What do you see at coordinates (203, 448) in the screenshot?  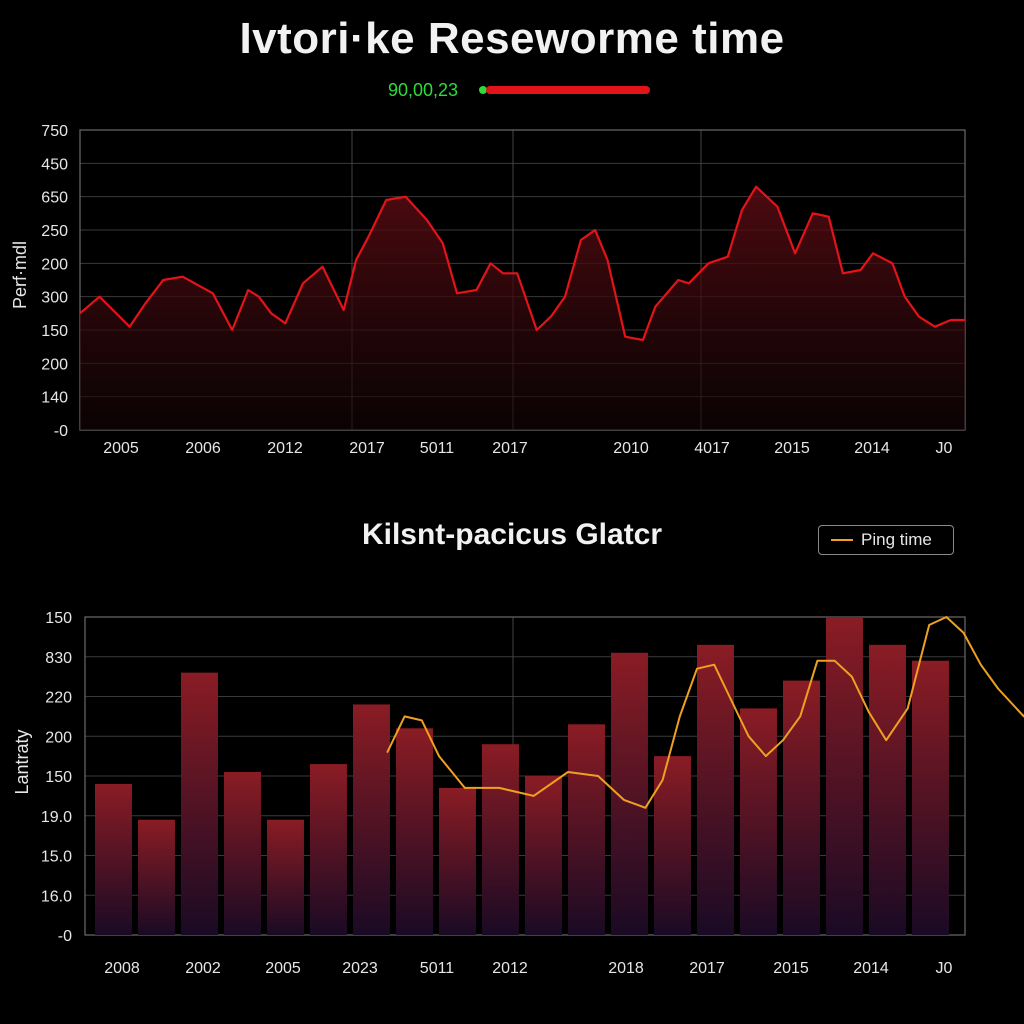 I see `chart1-x-tick-label: 2006` at bounding box center [203, 448].